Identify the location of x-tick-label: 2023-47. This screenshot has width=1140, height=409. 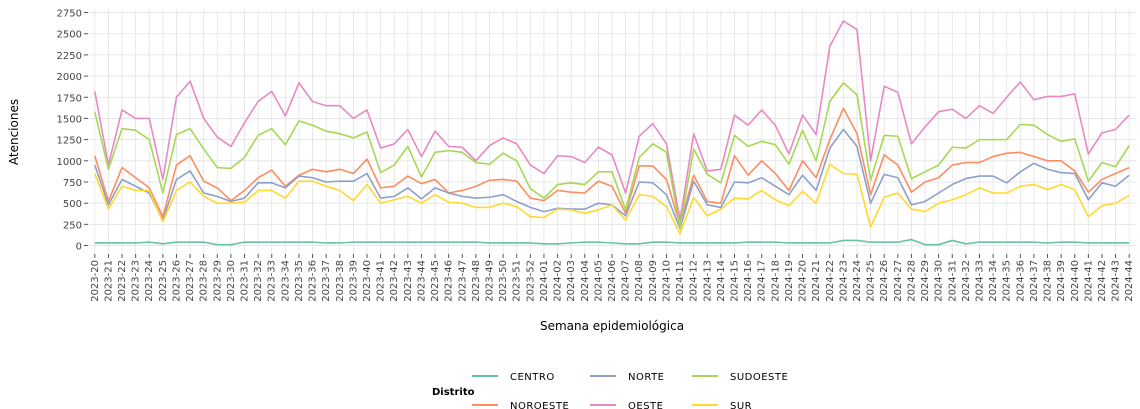
(462, 281).